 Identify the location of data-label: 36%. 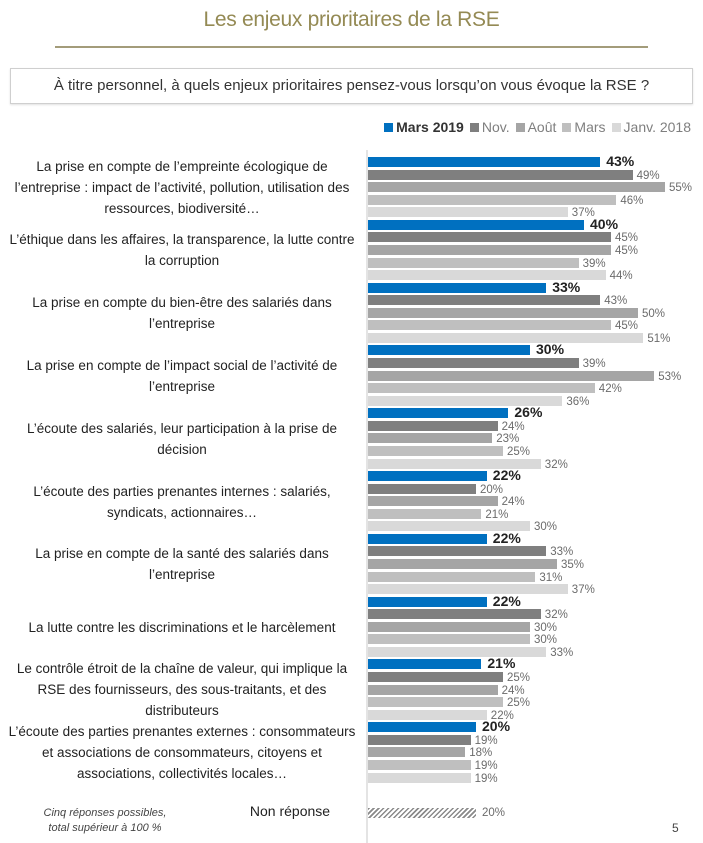
(578, 401).